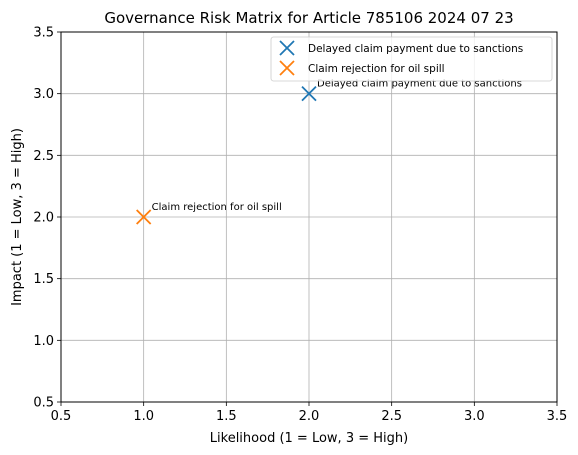  Describe the element at coordinates (474, 416) in the screenshot. I see `x-tick-label: 3.0` at that location.